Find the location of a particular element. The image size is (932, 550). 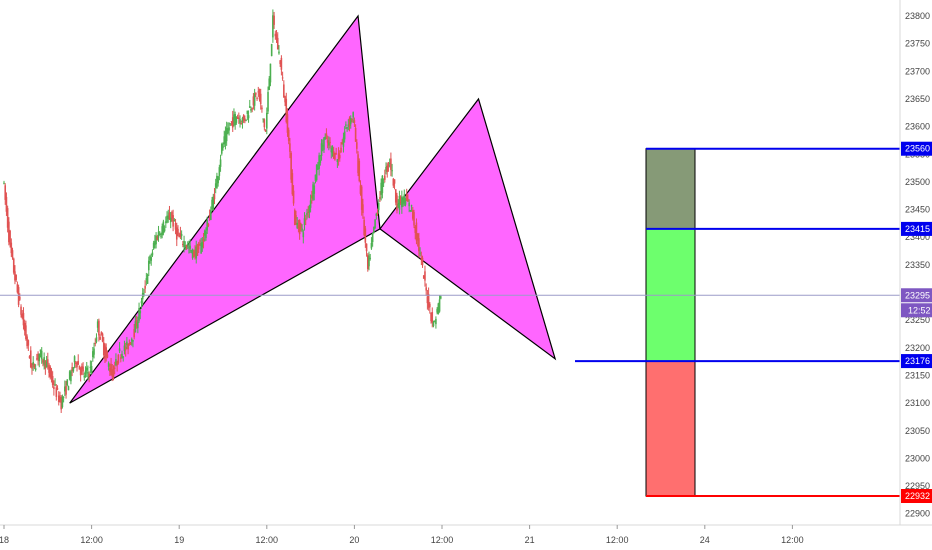

position-box-stop-loss is located at coordinates (670, 428).